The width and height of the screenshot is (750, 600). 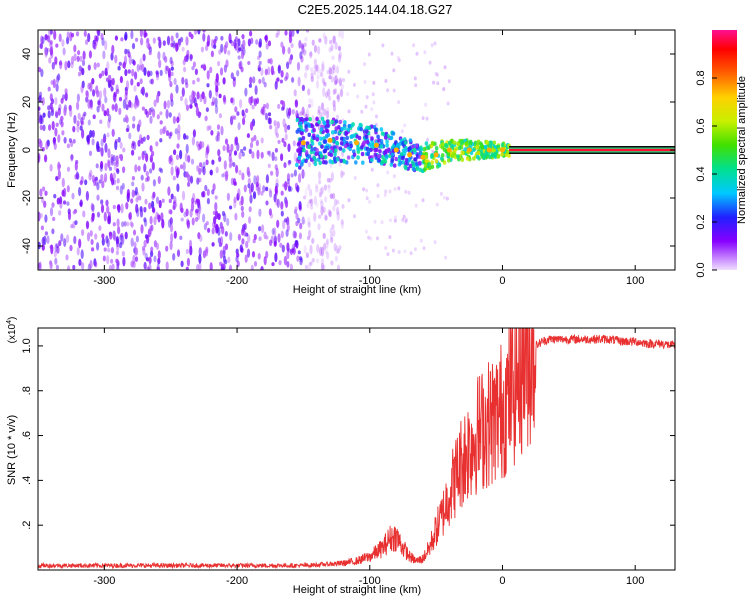 I want to click on y-tick-label: 0, so click(x=27, y=150).